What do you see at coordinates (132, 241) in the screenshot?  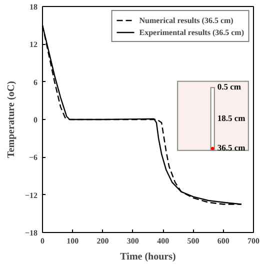 I see `x-tick-label: 300` at bounding box center [132, 241].